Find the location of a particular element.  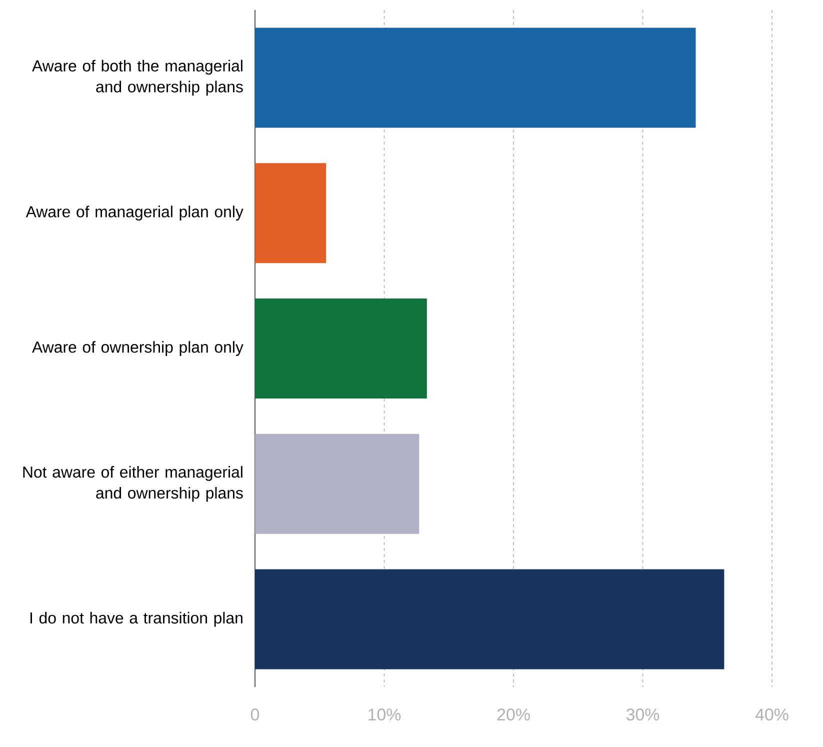

y-tick-label: Aware of ownership plan only is located at coordinates (138, 348).